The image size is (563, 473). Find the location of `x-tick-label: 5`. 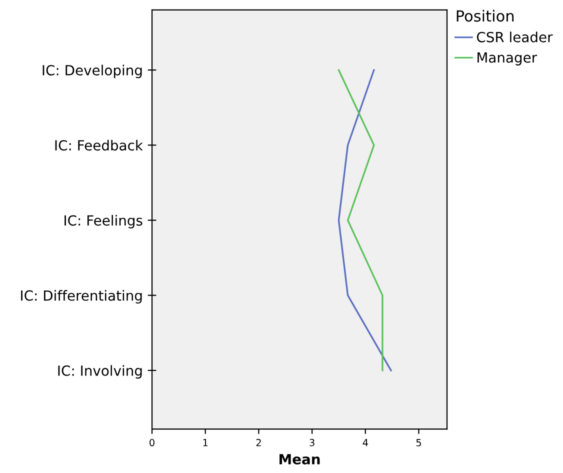

x-tick-label: 5 is located at coordinates (418, 442).